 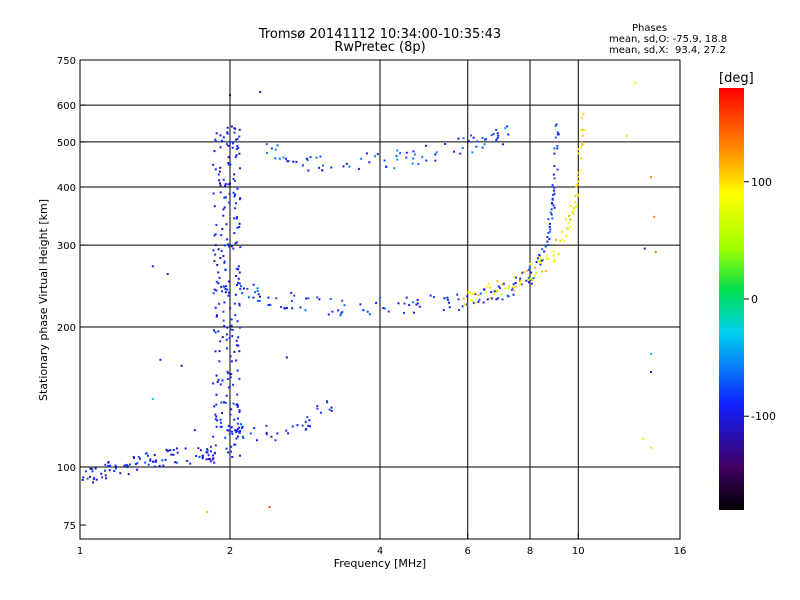 What do you see at coordinates (66, 106) in the screenshot?
I see `y-tick-label: 600` at bounding box center [66, 106].